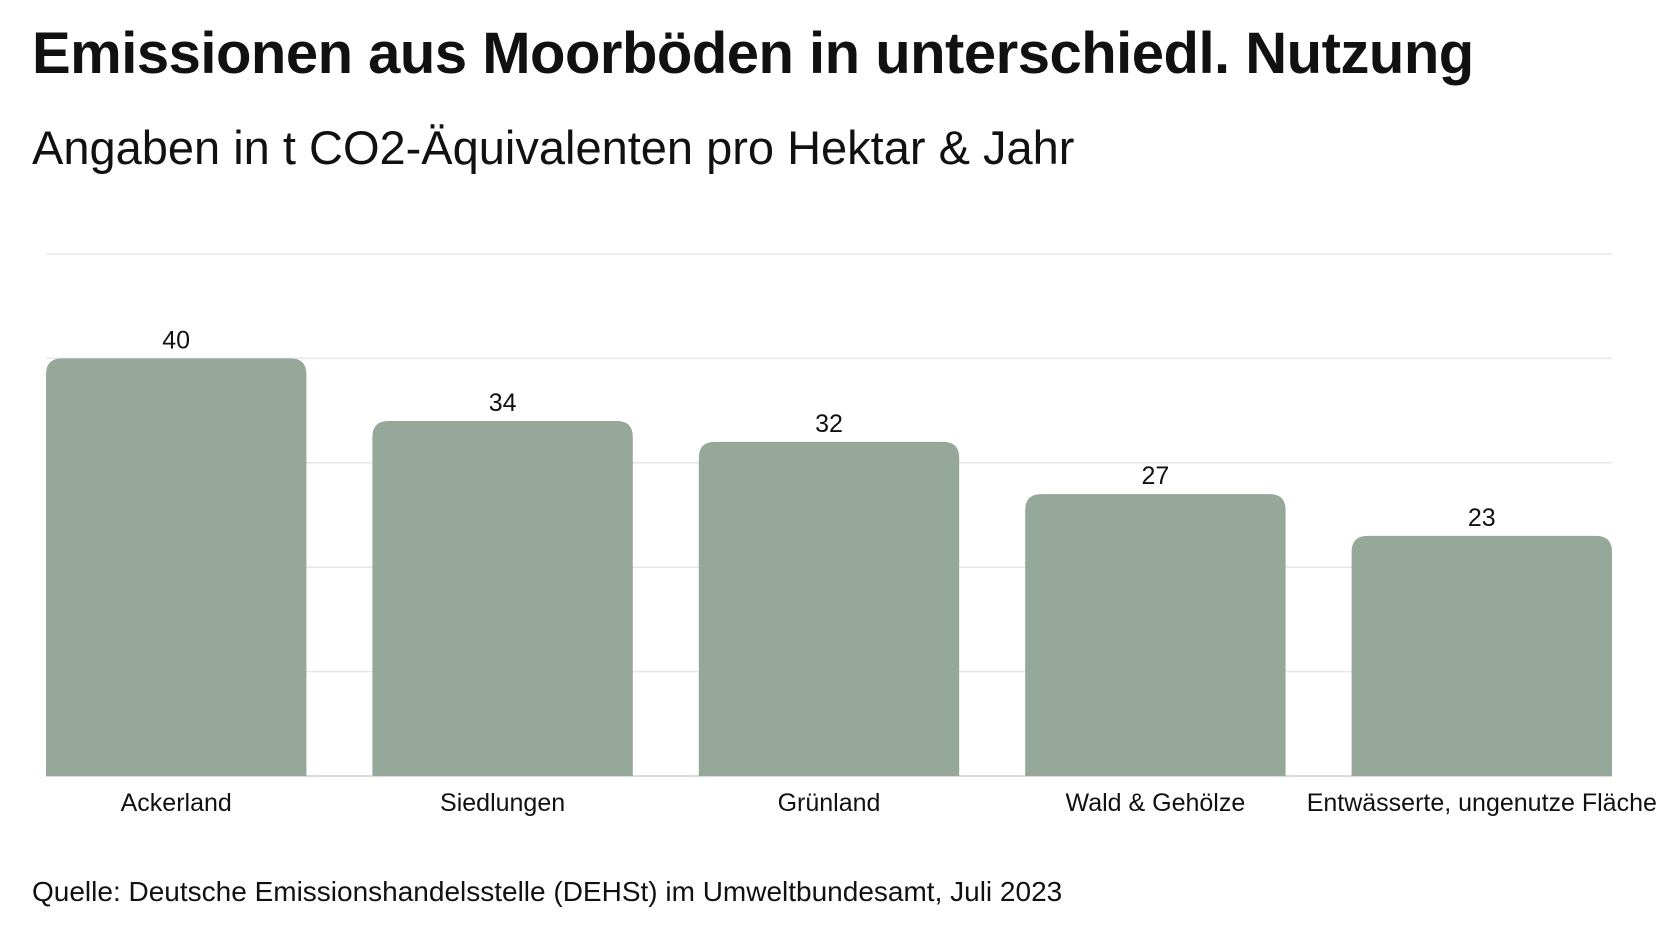 Image resolution: width=1676 pixels, height=940 pixels. What do you see at coordinates (502, 803) in the screenshot?
I see `x-tick-label: Siedlungen` at bounding box center [502, 803].